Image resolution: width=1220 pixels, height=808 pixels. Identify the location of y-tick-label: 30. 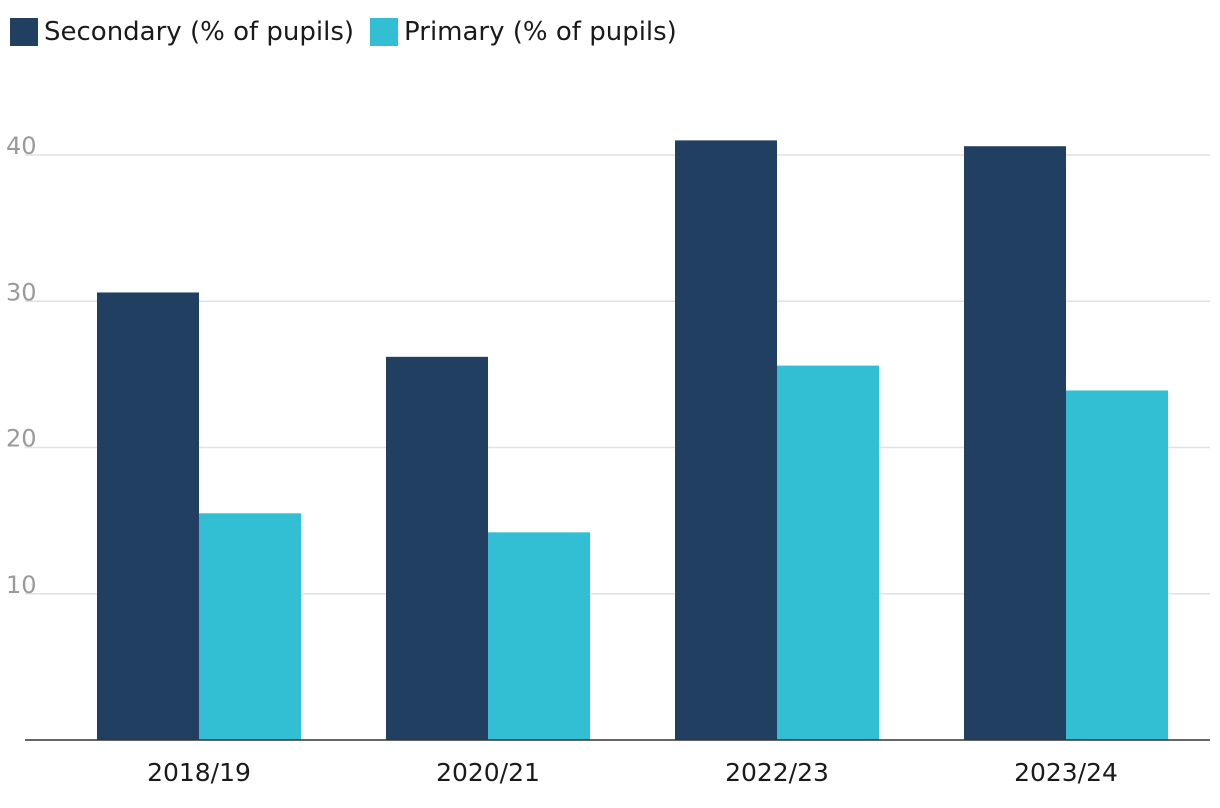
(21, 292).